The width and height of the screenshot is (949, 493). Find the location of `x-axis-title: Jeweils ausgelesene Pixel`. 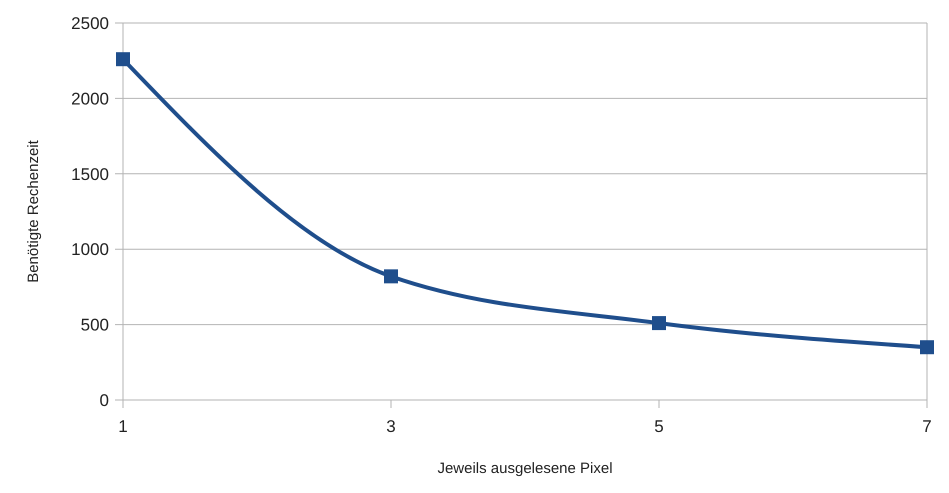

x-axis-title: Jeweils ausgelesene Pixel is located at coordinates (525, 468).